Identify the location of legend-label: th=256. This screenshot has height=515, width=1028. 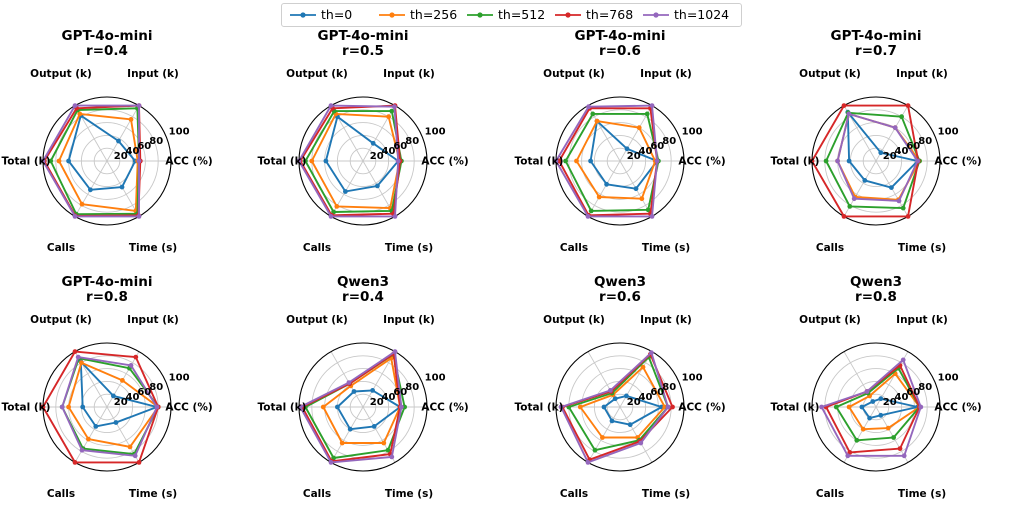
(434, 14).